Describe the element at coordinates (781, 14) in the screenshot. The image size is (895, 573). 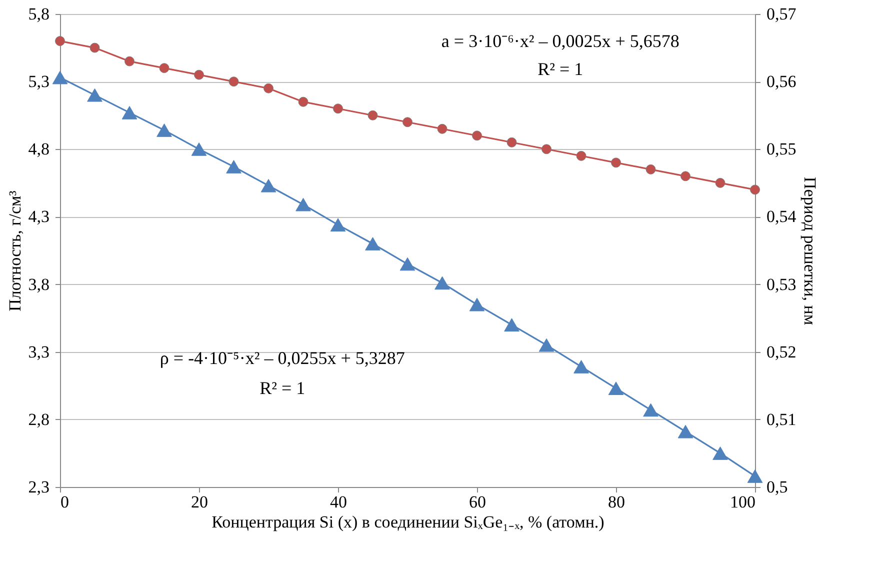
I see `y2-tick-label: 0,57` at that location.